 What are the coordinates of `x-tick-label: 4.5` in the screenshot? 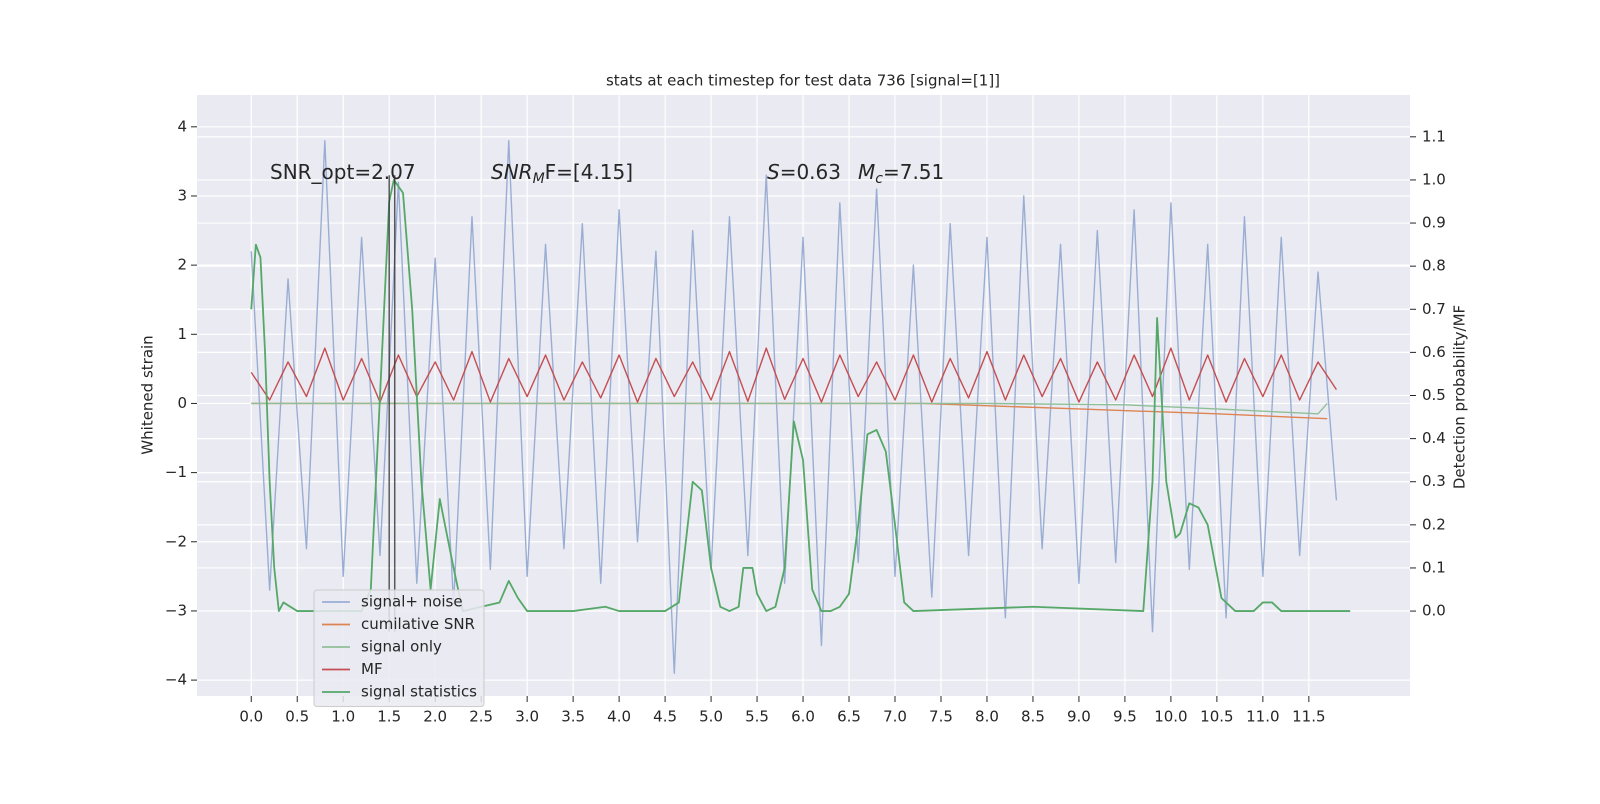 It's located at (665, 717).